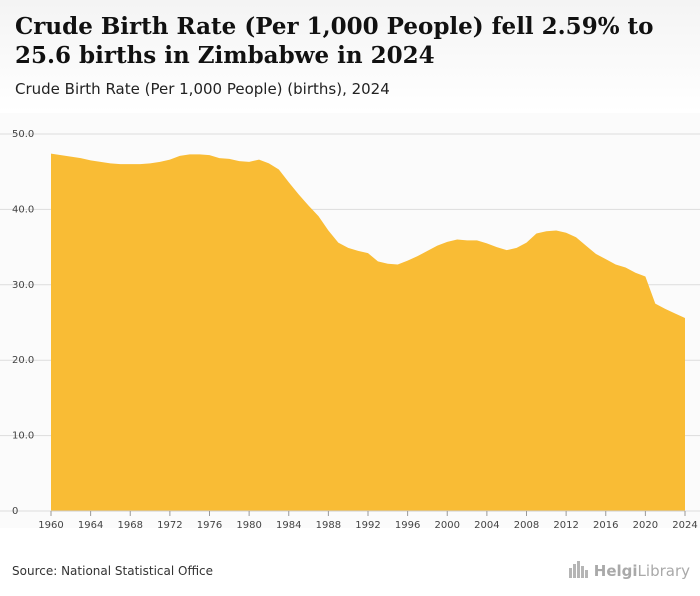 This screenshot has width=700, height=596. What do you see at coordinates (328, 525) in the screenshot?
I see `x-tick-label: 1988` at bounding box center [328, 525].